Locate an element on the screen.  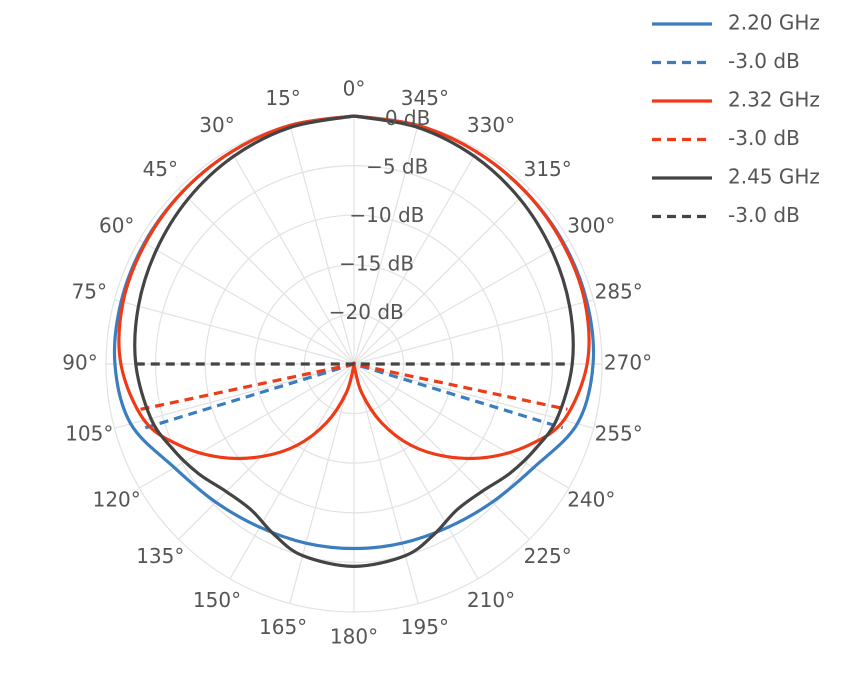
radial-tick-label: −15 dB is located at coordinates (376, 264).